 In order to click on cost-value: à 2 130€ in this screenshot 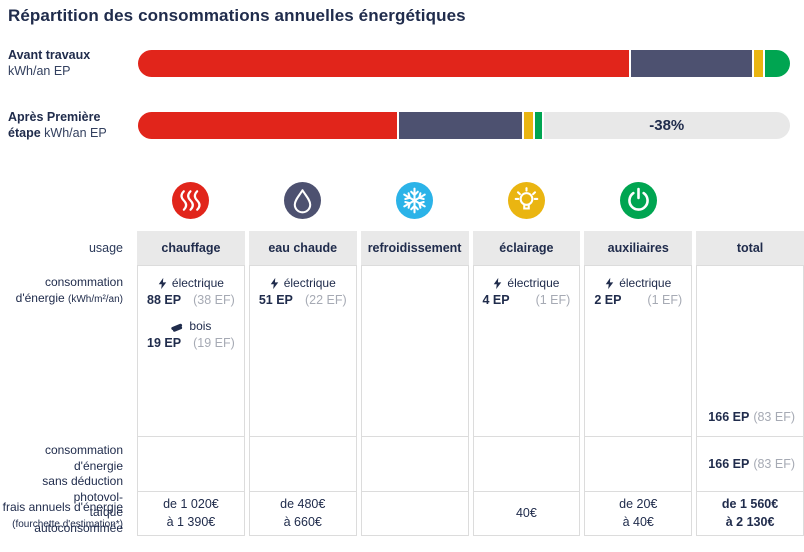, I will do `click(750, 521)`.